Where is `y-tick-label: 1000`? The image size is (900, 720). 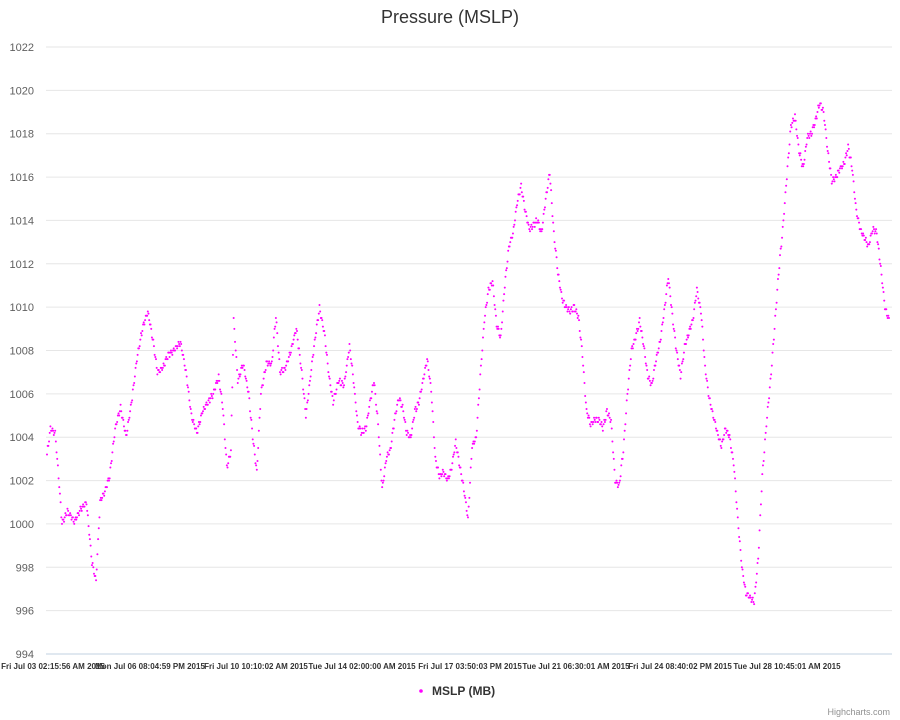 y-tick-label: 1000 is located at coordinates (22, 525).